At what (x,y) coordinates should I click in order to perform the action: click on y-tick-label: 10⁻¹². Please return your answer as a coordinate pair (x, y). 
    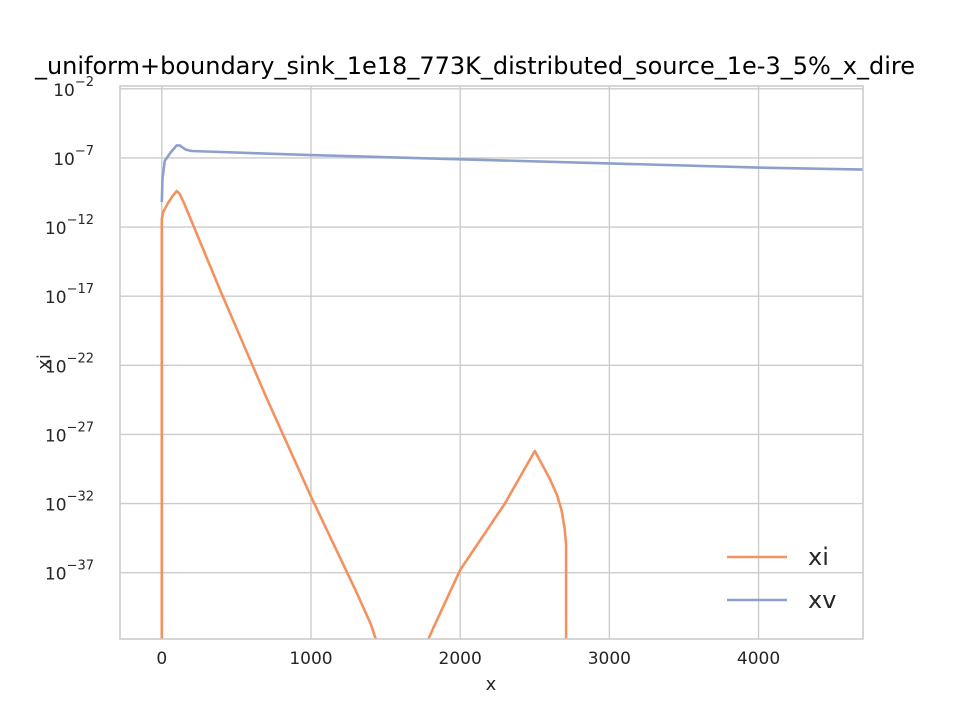
    Looking at the image, I should click on (69, 226).